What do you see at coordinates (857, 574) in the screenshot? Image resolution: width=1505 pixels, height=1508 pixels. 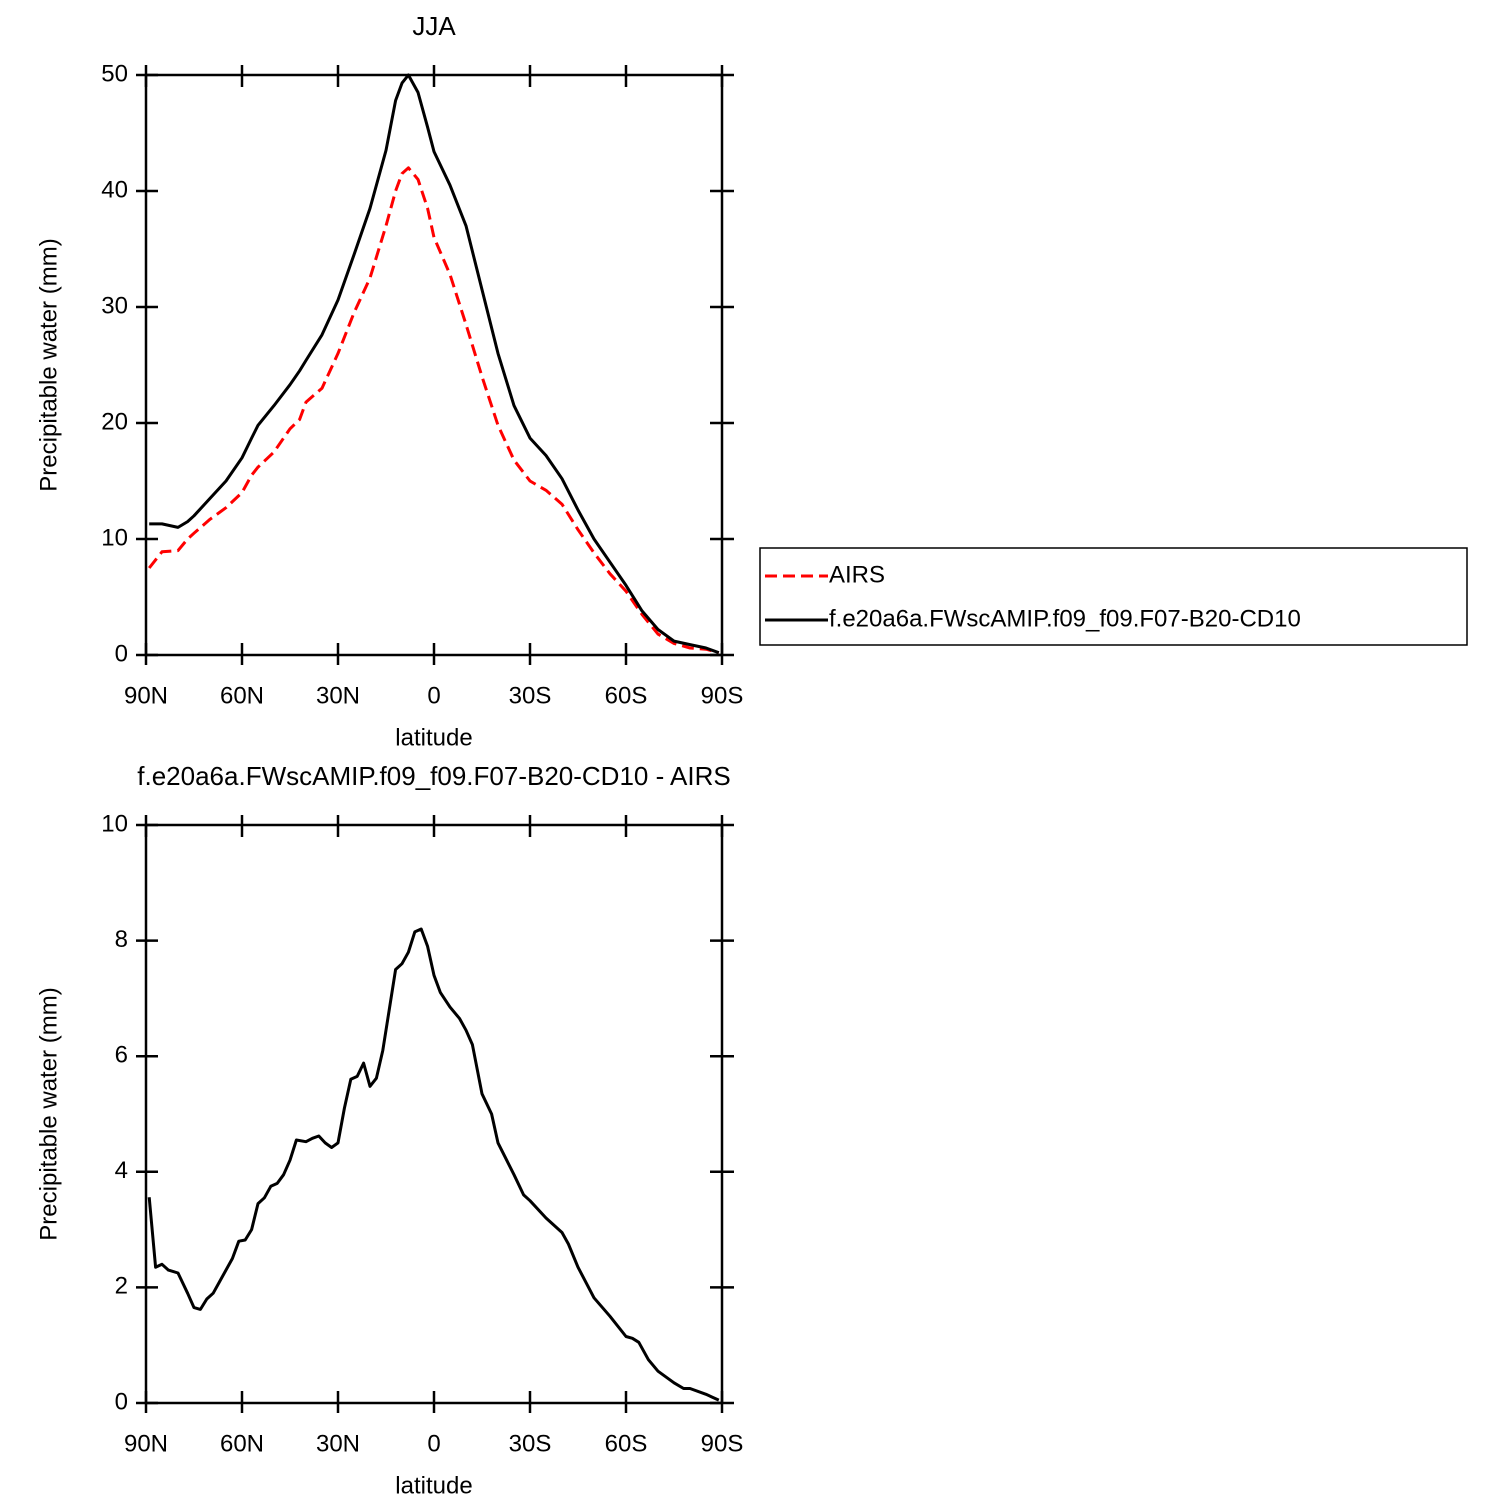 I see `legend-label: AIRS` at bounding box center [857, 574].